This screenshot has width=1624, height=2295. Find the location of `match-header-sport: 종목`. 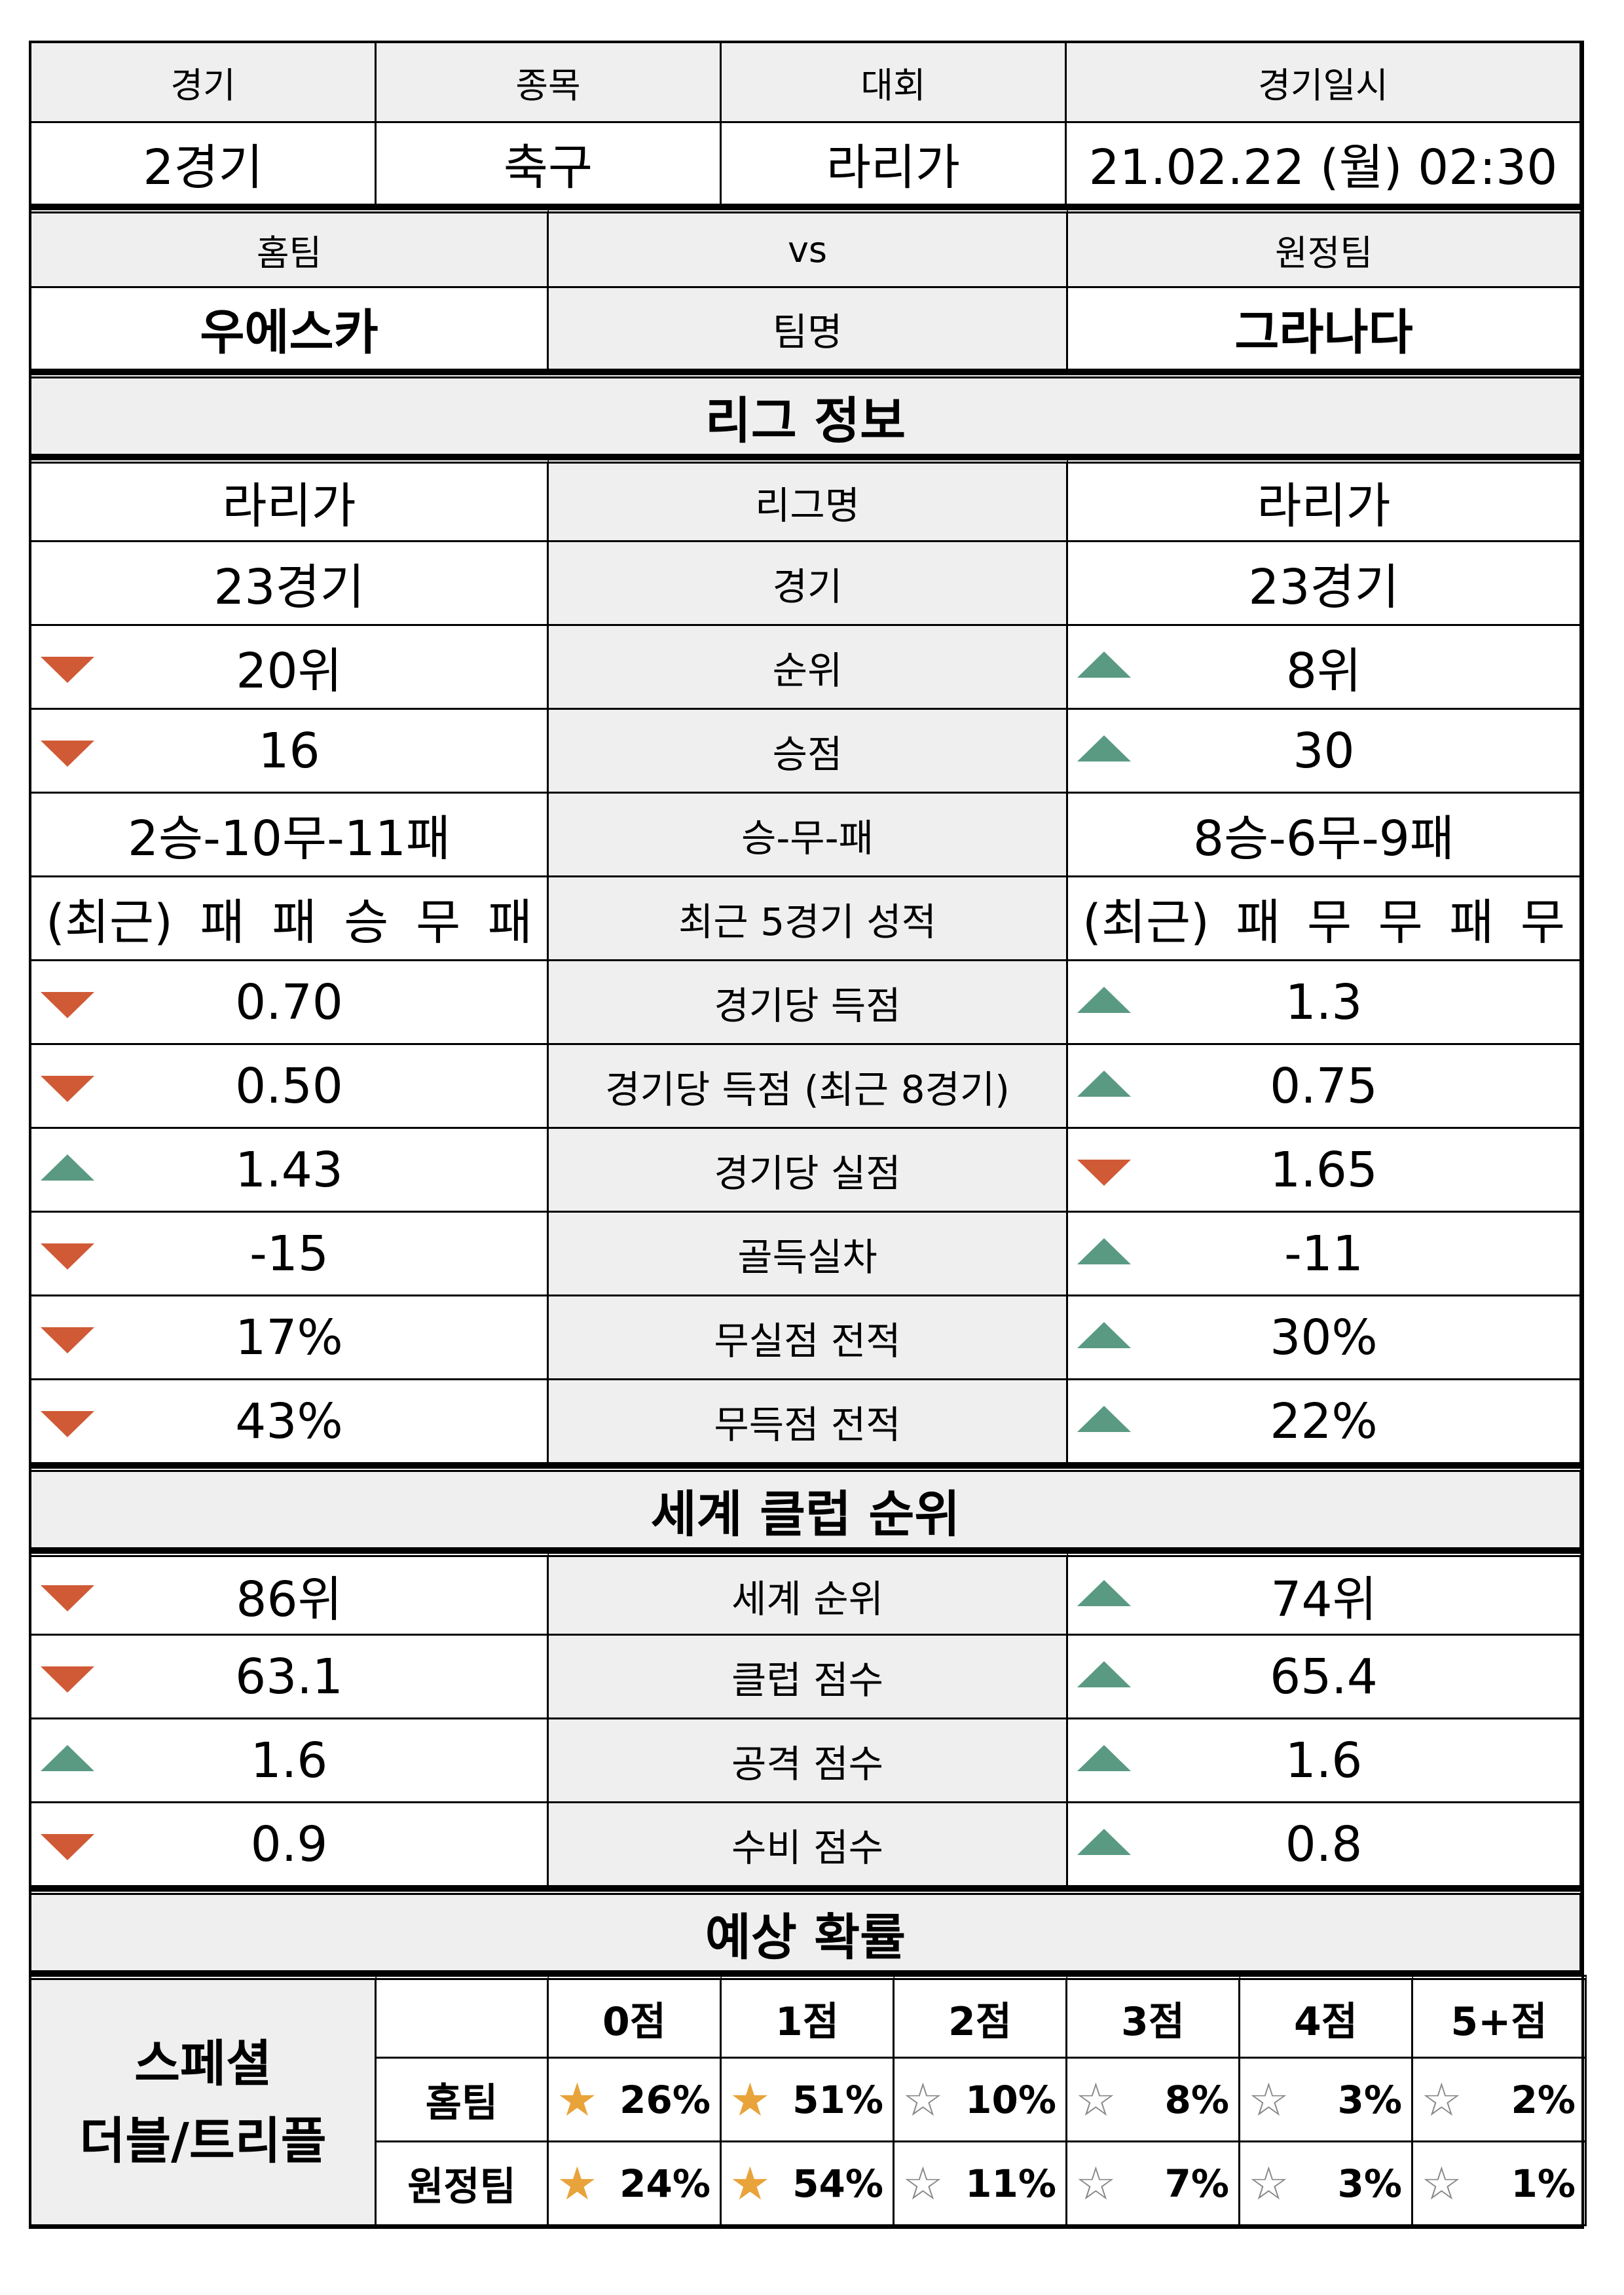

match-header-sport: 종목 is located at coordinates (549, 83).